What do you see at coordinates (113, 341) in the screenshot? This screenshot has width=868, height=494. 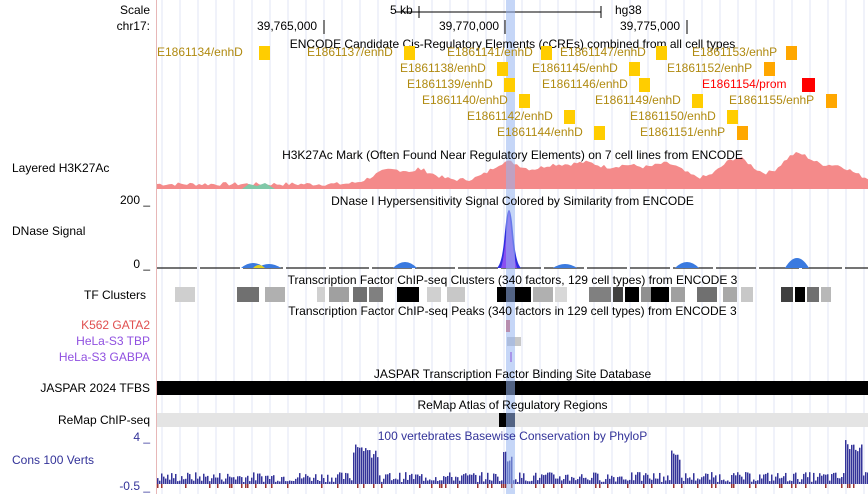 I see `track-label-hela-tbp: HeLa-S3 TBP` at bounding box center [113, 341].